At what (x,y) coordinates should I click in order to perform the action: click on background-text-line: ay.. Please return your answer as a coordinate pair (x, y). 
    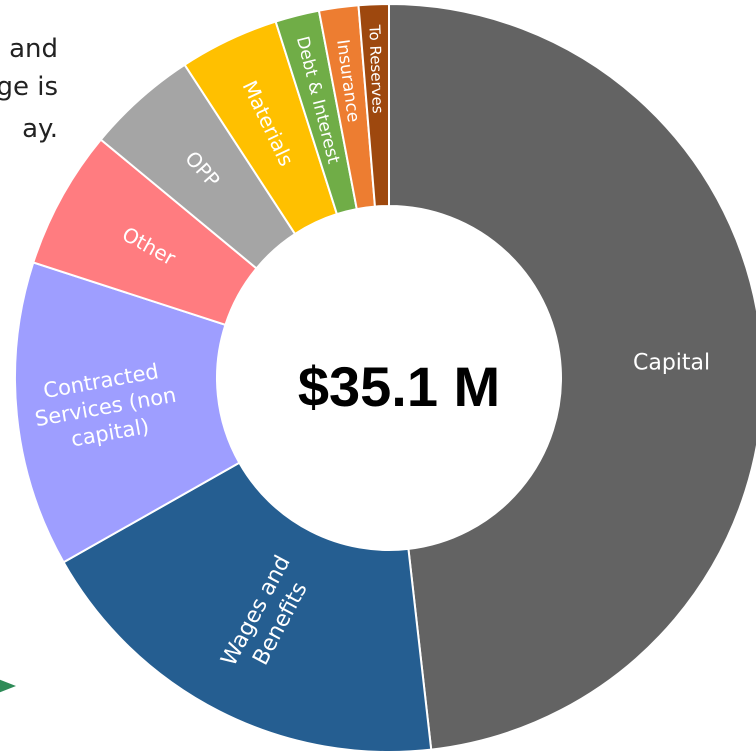
    Looking at the image, I should click on (40, 129).